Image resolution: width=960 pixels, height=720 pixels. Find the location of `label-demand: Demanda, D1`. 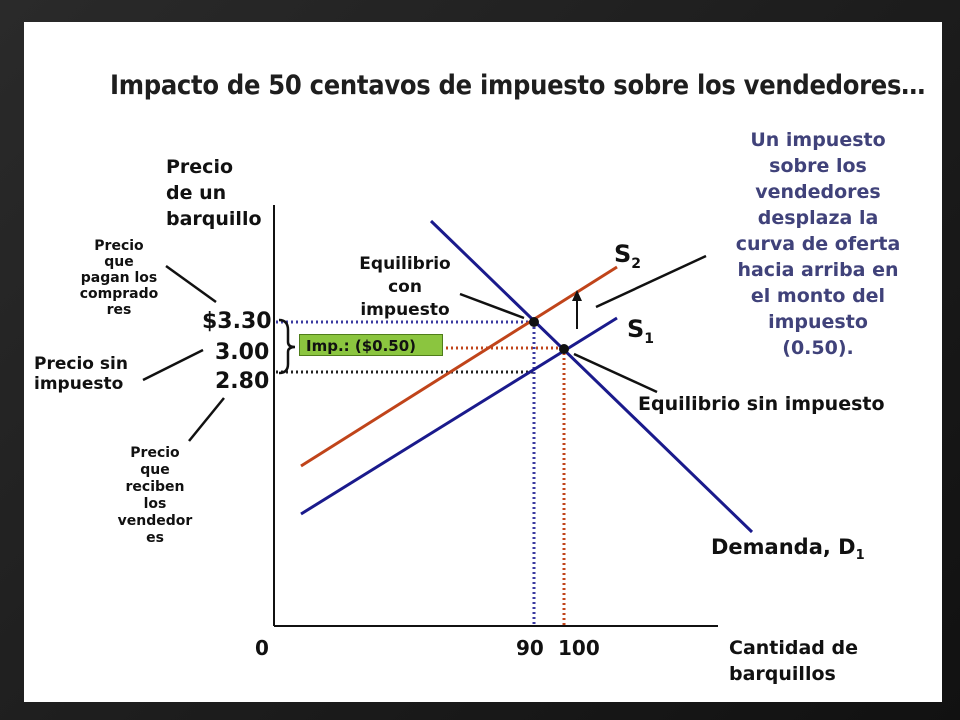

label-demand: Demanda, D1 is located at coordinates (788, 549).